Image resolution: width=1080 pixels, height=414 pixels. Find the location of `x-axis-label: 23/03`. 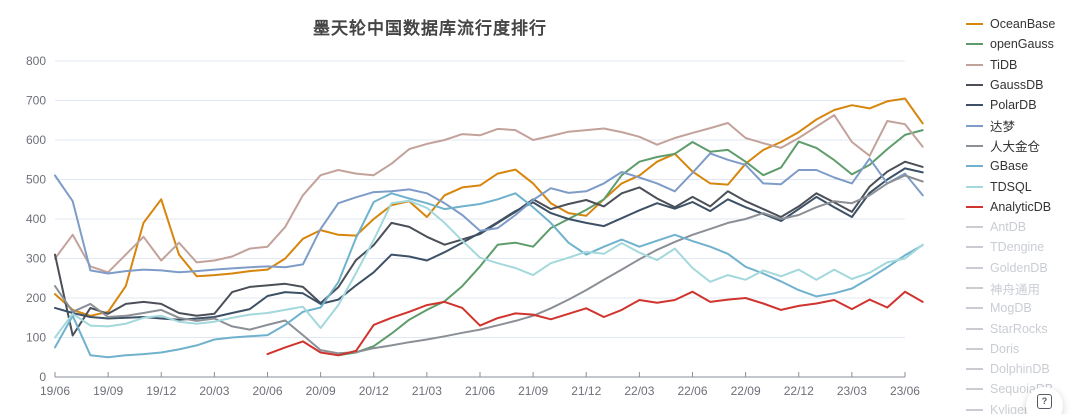

x-axis-label: 23/03 is located at coordinates (852, 391).